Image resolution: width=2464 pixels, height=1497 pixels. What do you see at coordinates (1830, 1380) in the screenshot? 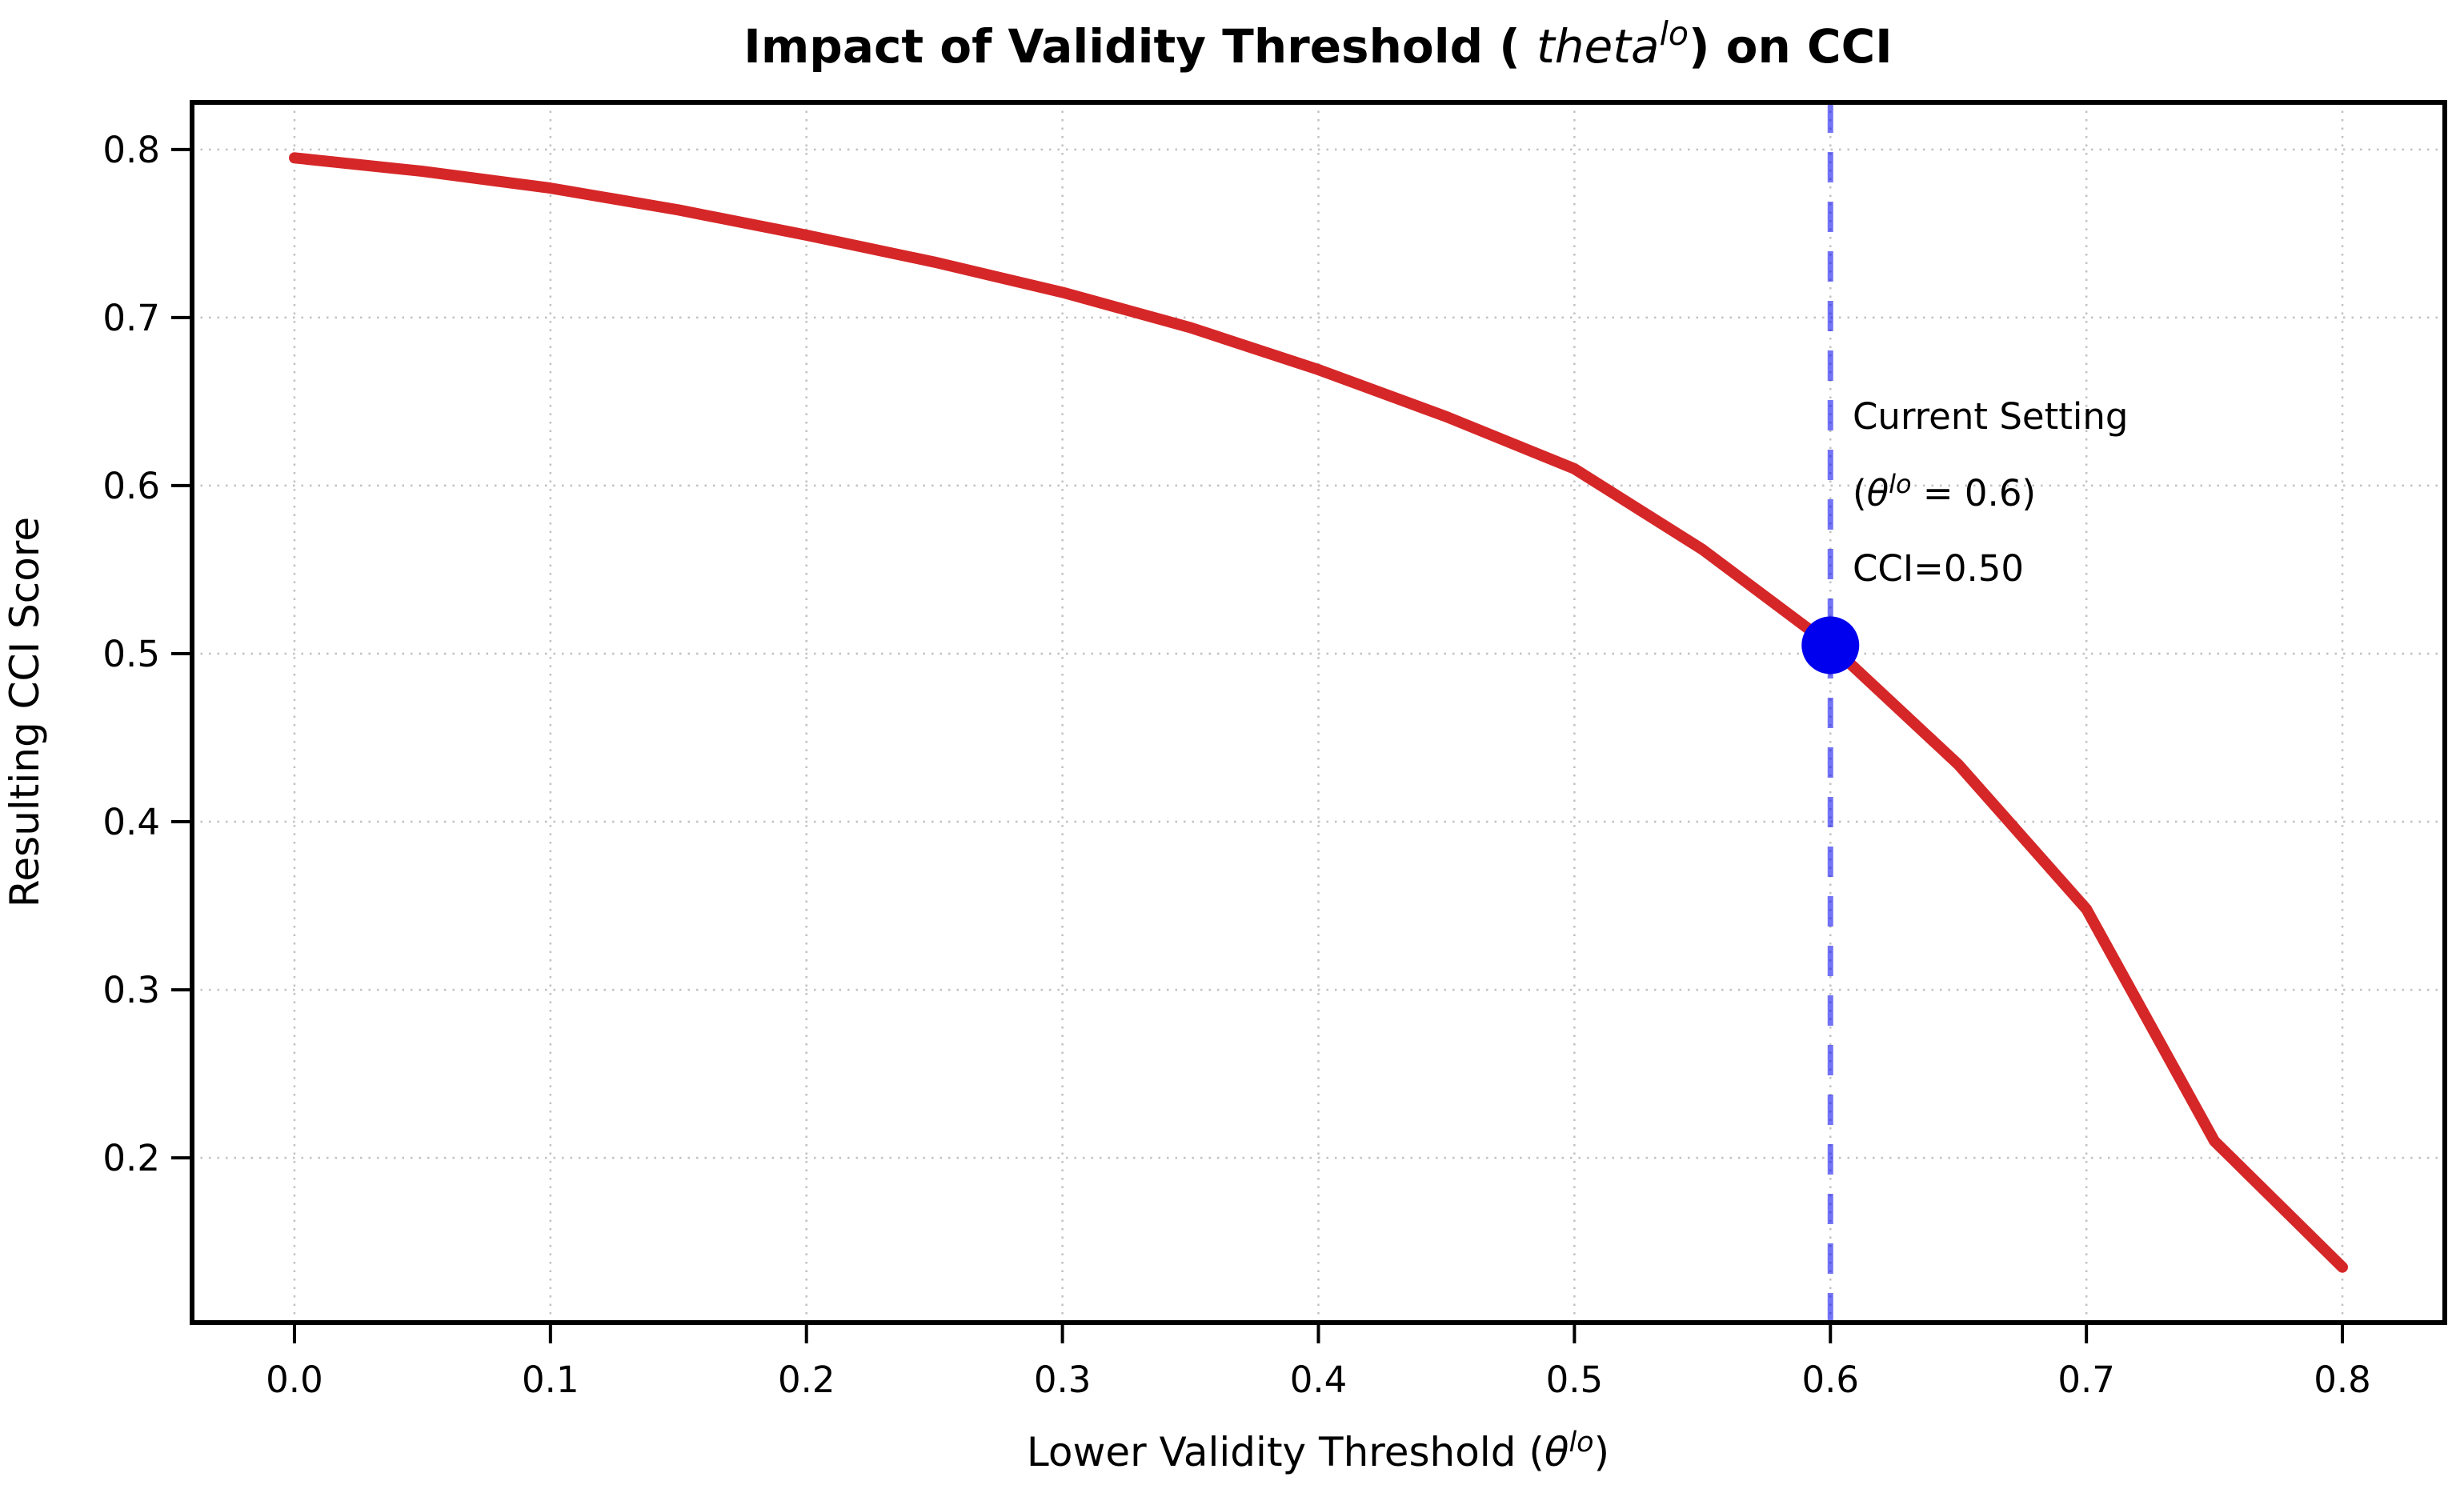
I see `x-tick-label: 0.6` at bounding box center [1830, 1380].